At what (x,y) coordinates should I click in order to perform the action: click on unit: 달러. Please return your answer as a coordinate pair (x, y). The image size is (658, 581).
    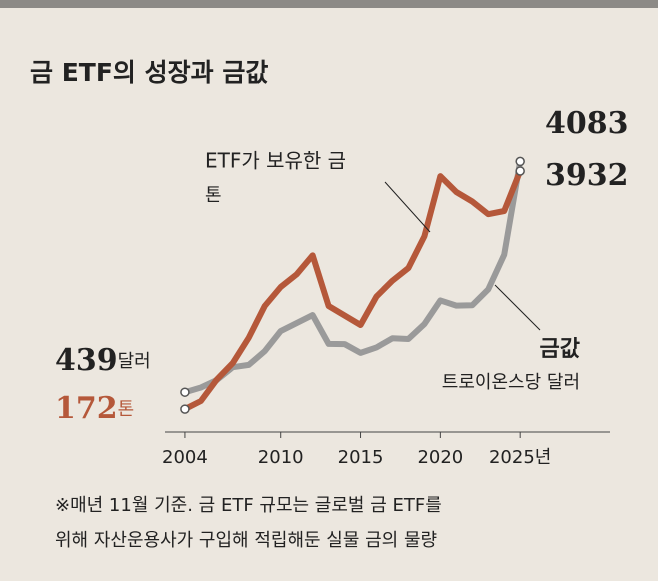
    Looking at the image, I should click on (134, 361).